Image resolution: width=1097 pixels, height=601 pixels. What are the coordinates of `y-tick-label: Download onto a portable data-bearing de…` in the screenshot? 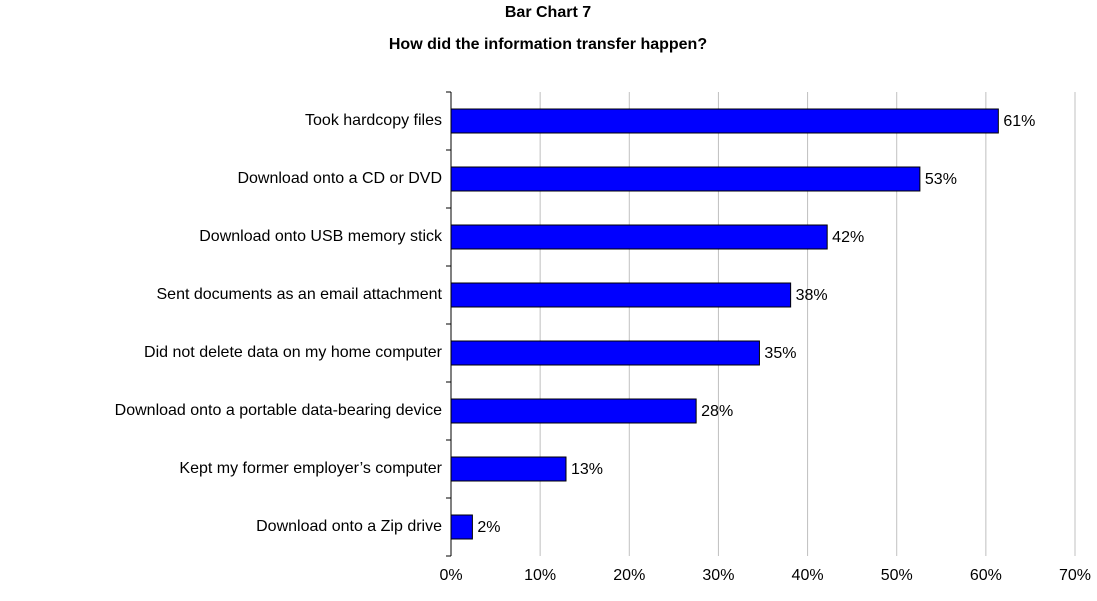 It's located at (278, 410).